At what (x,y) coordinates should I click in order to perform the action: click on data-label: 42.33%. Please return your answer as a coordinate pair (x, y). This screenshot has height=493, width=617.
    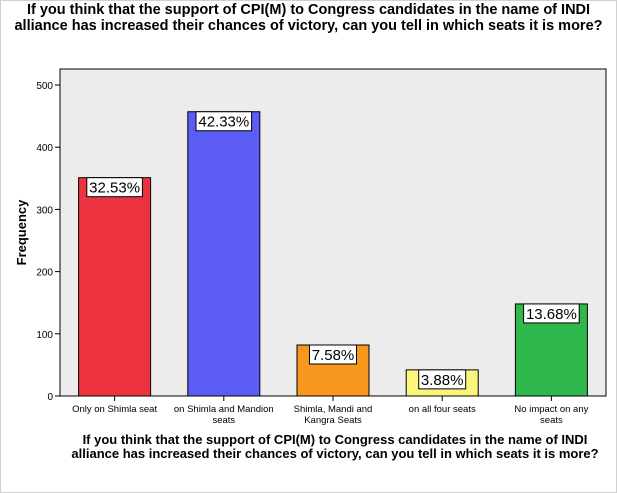
    Looking at the image, I should click on (223, 122).